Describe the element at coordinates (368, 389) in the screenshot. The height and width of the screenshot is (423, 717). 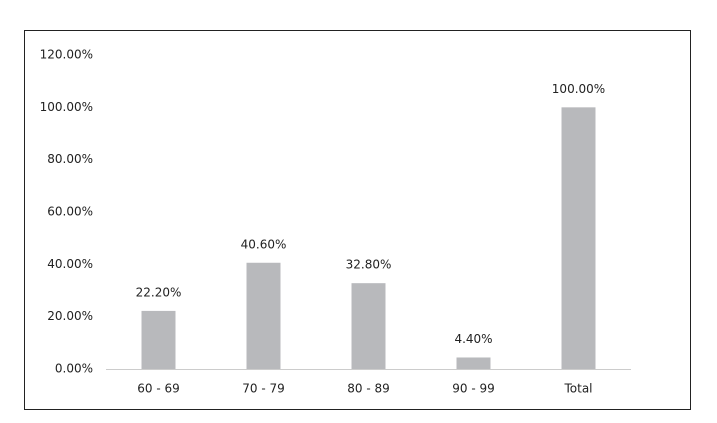
I see `x-tick-label: 80 - 89` at that location.